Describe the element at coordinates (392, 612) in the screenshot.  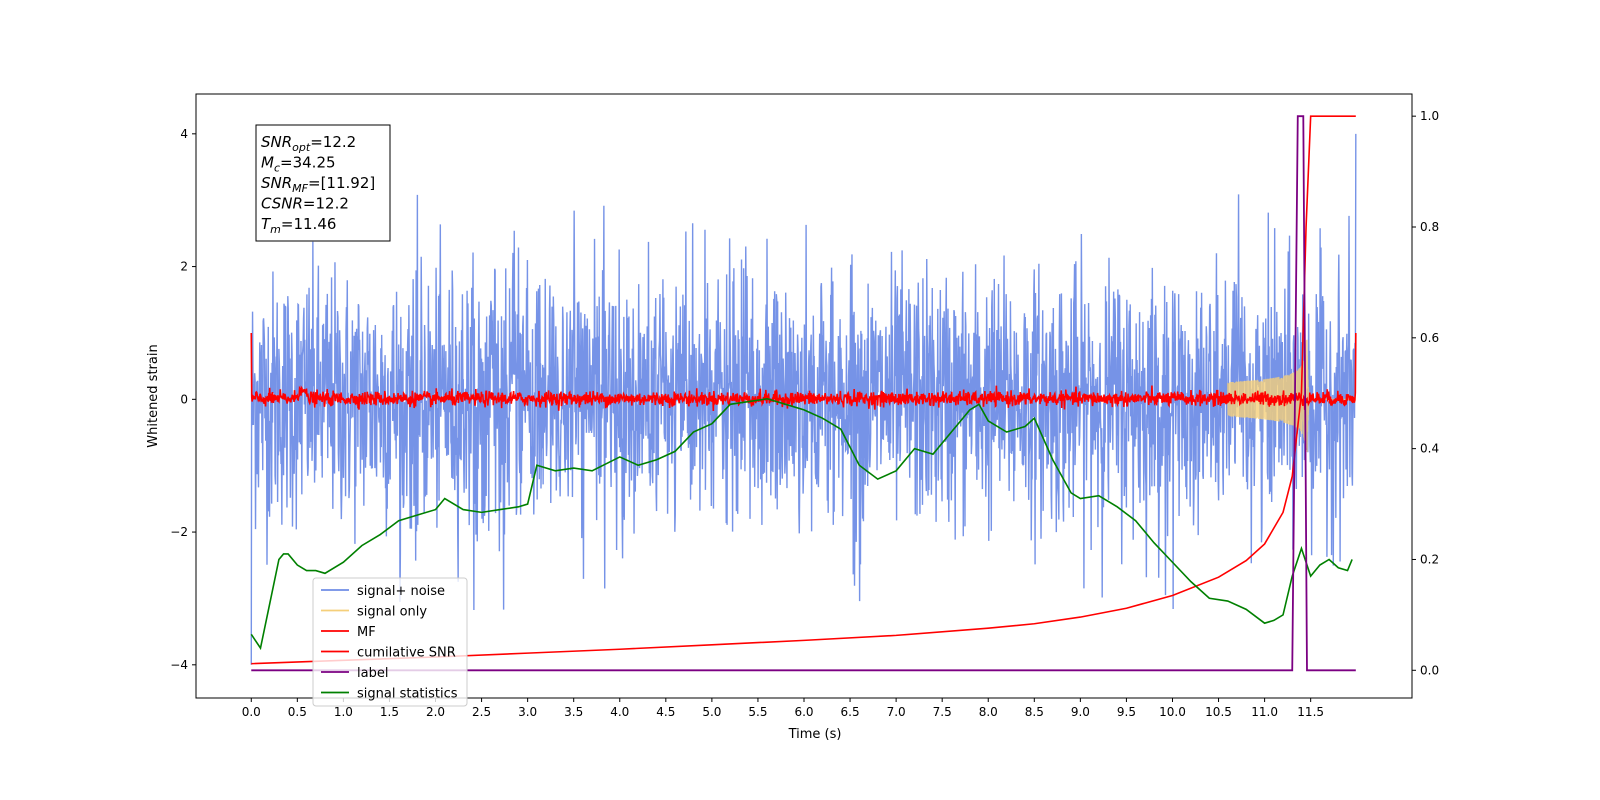
I see `legend-entry: signal only` at that location.